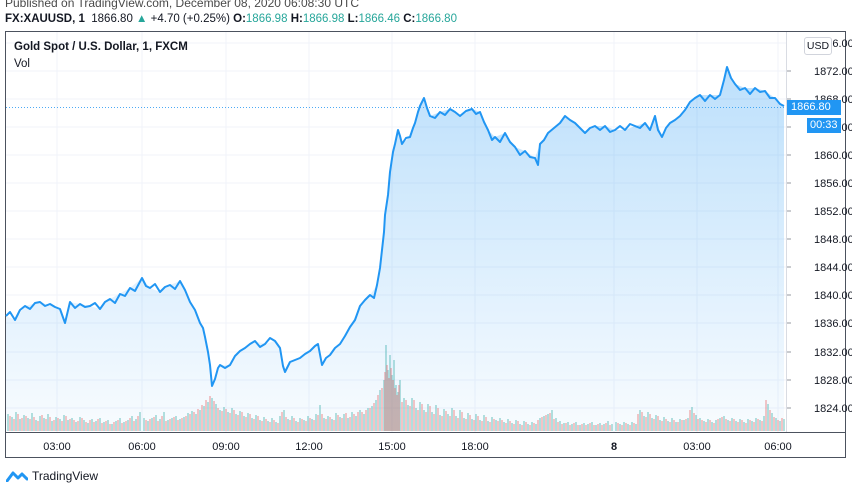 This screenshot has height=485, width=852. Describe the element at coordinates (814, 107) in the screenshot. I see `last-price-tag: 1866.80` at that location.